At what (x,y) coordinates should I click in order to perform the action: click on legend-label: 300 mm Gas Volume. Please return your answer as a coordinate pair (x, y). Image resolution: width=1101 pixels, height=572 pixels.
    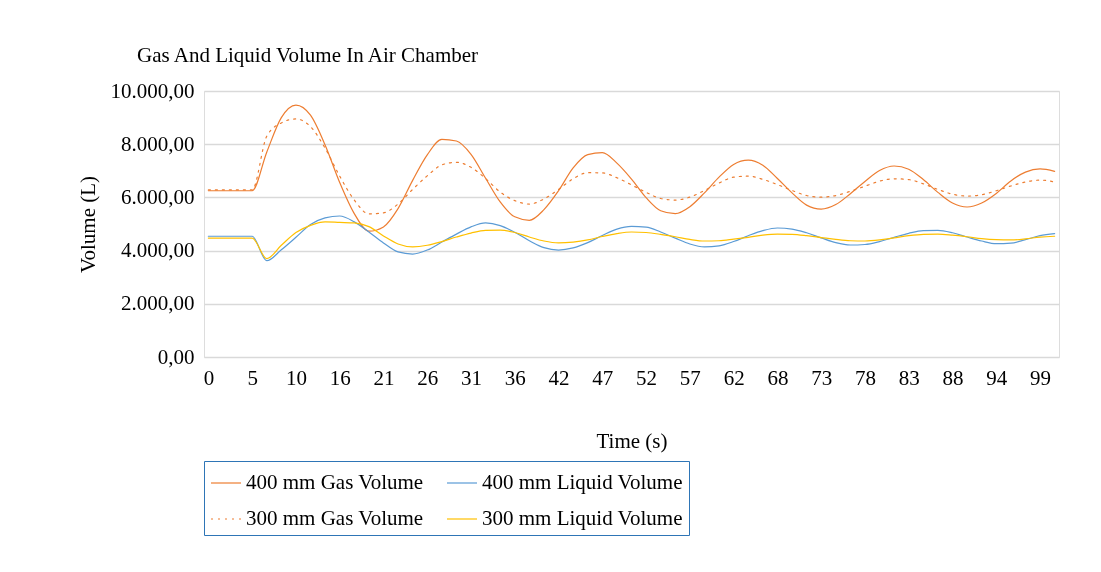
    Looking at the image, I should click on (335, 518).